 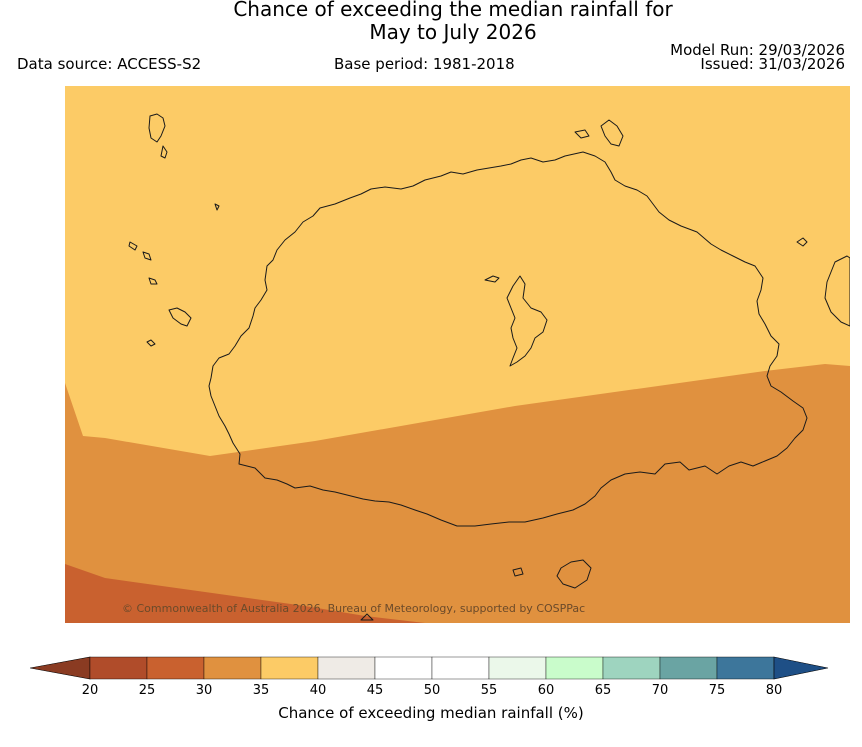 What do you see at coordinates (801, 668) in the screenshot?
I see `colorbar-over-triangle` at bounding box center [801, 668].